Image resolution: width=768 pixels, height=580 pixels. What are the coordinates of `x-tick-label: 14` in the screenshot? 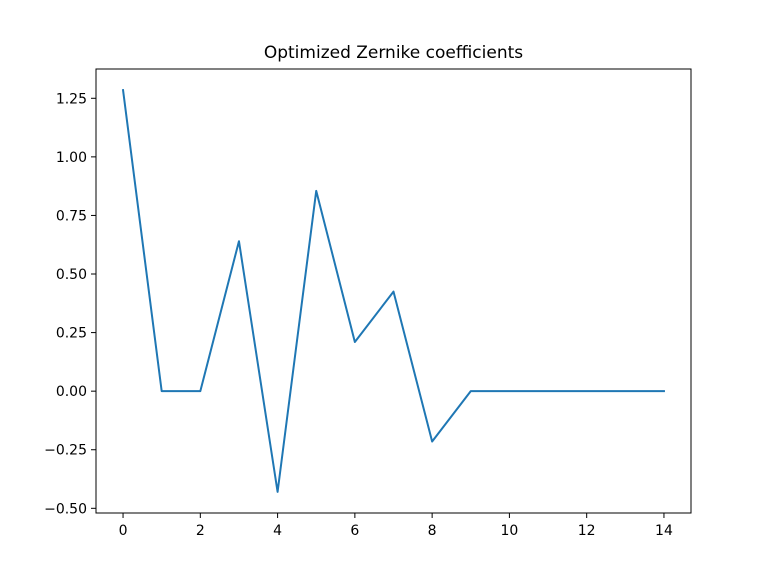 It's located at (664, 531).